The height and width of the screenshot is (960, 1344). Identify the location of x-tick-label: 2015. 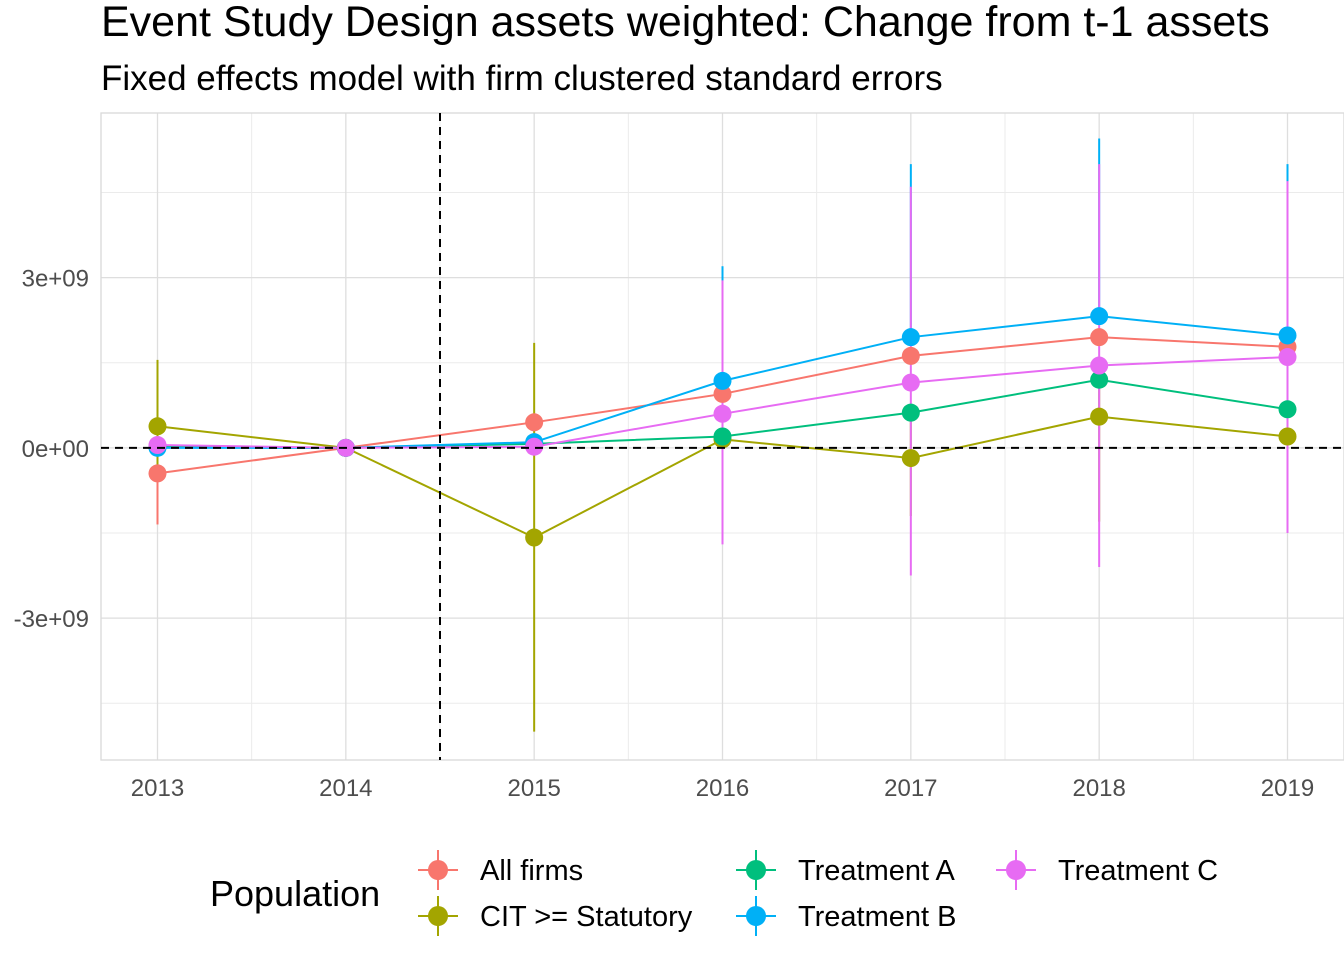
(533, 788).